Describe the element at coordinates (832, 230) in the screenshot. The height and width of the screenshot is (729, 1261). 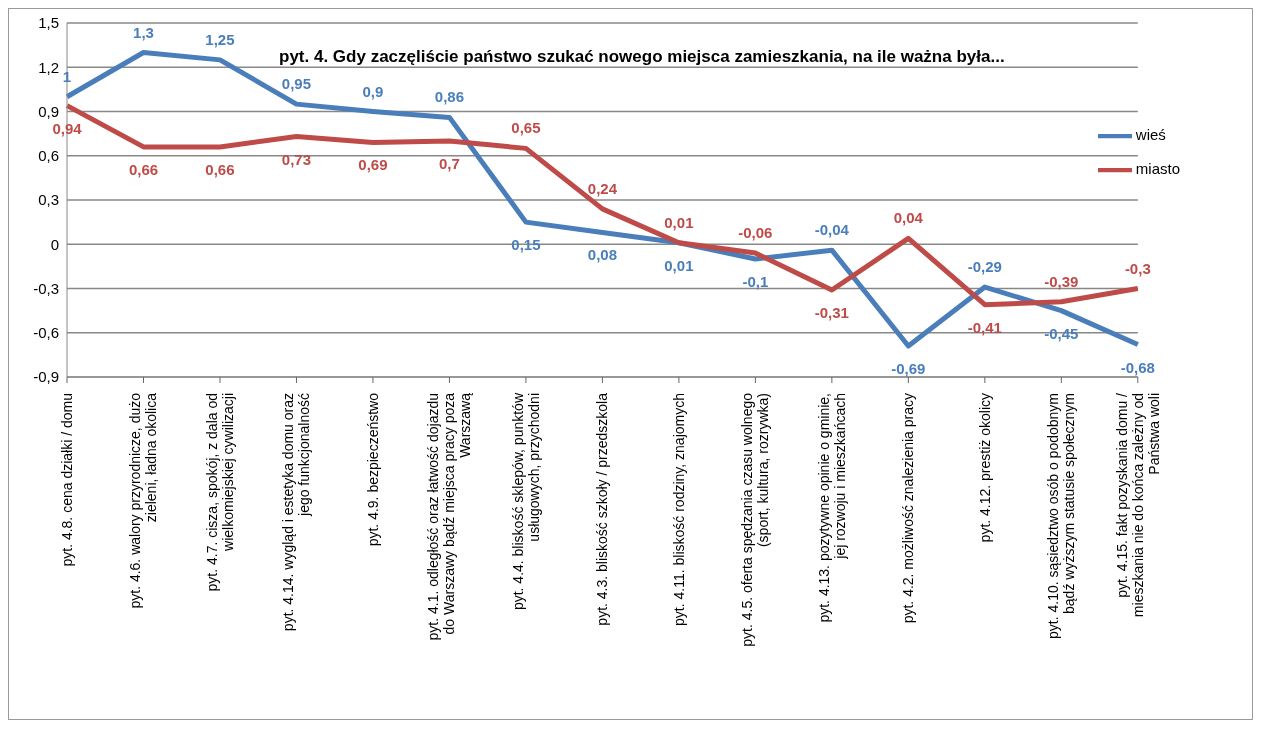
I see `data-label: -0,04` at that location.